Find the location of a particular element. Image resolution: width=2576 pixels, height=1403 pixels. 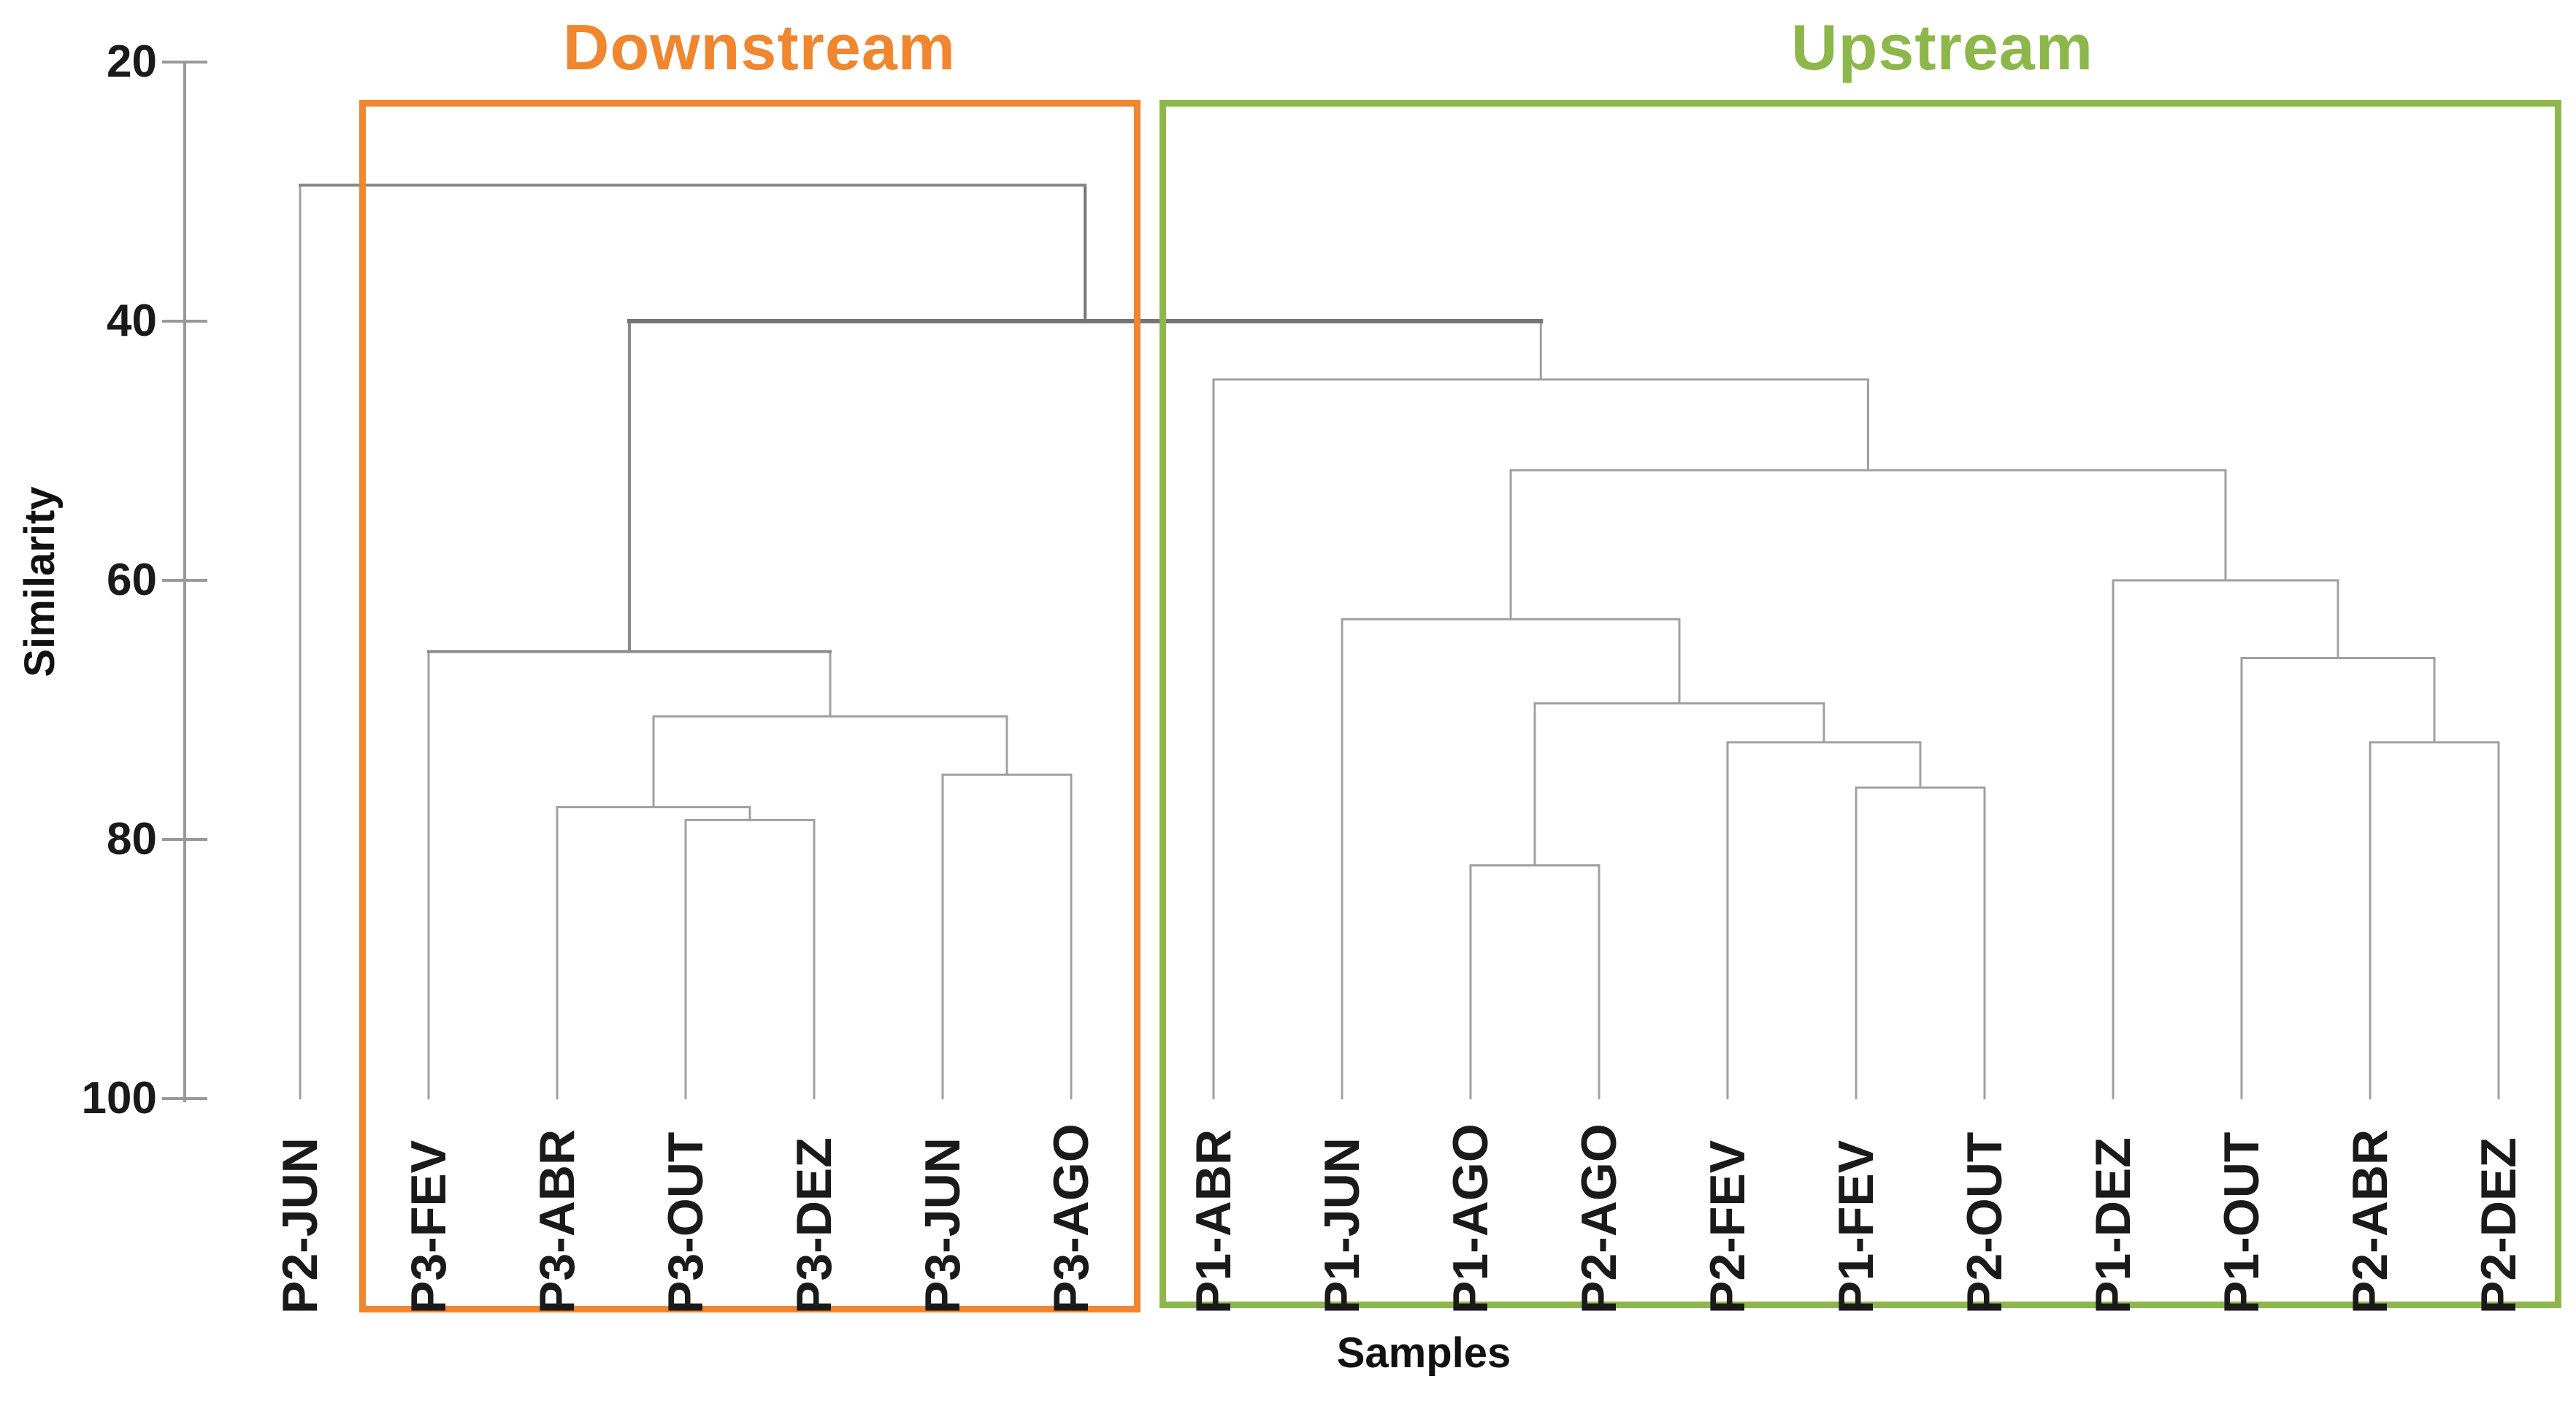

leaf-label-p2-ago: P2-AGO is located at coordinates (1599, 1218).